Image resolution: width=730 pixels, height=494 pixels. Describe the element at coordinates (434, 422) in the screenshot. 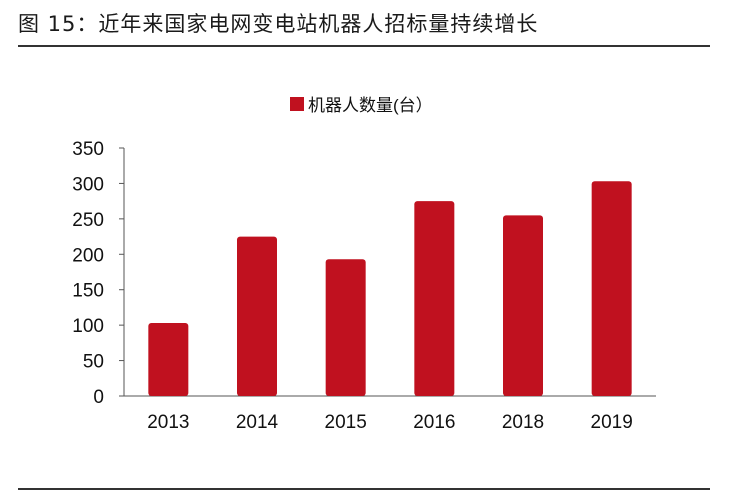

I see `x-tick-label: 2016` at that location.